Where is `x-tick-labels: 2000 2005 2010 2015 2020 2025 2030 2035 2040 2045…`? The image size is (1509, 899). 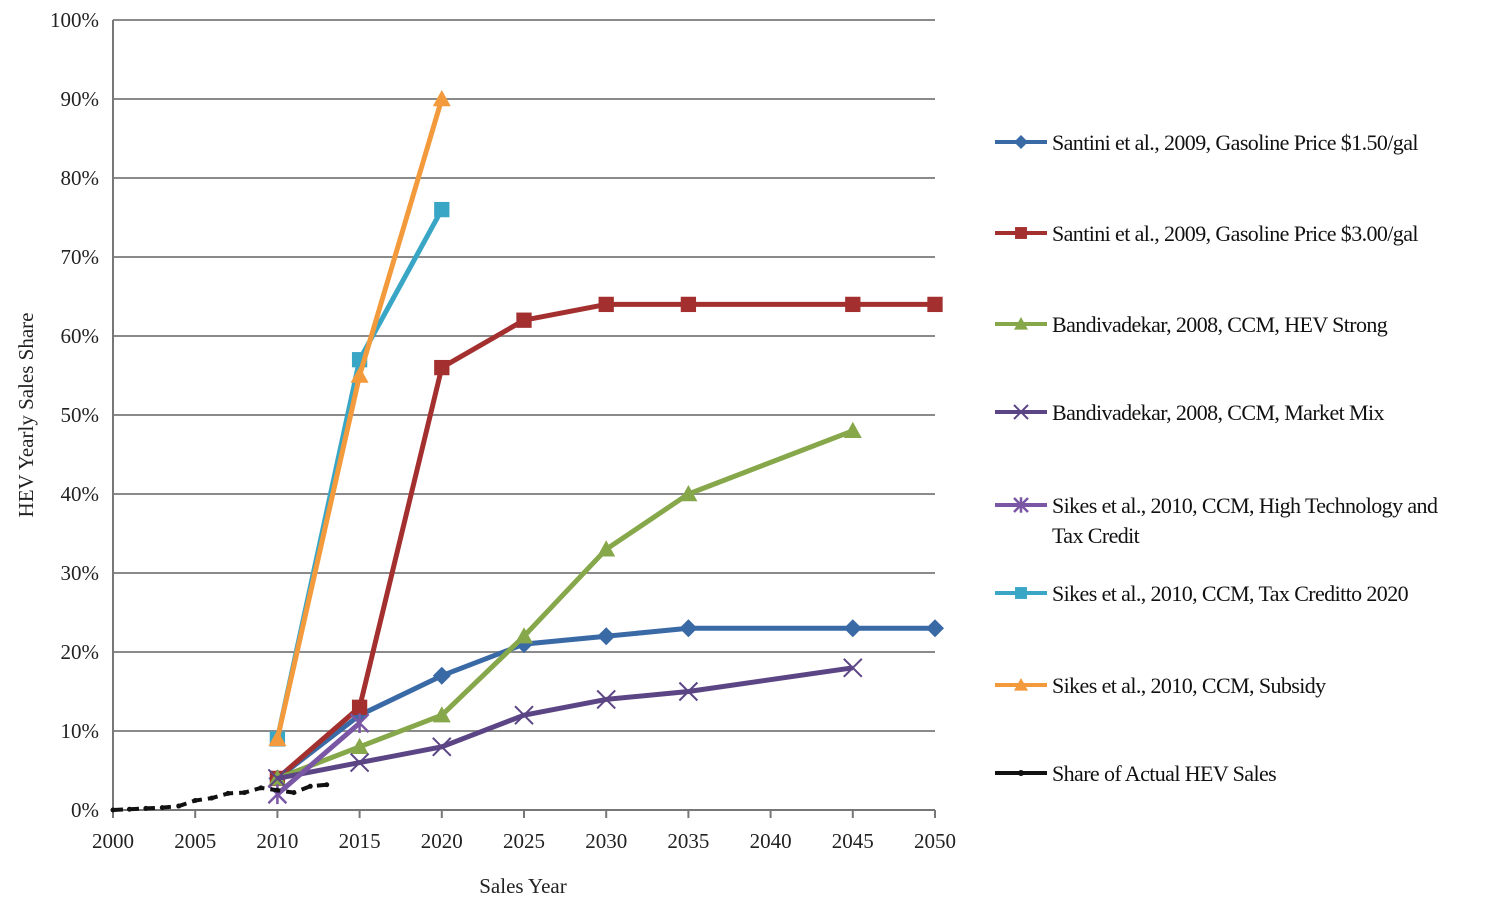 x-tick-labels: 2000 2005 2010 2015 2020 2025 2030 2035 2040 2045… is located at coordinates (524, 841).